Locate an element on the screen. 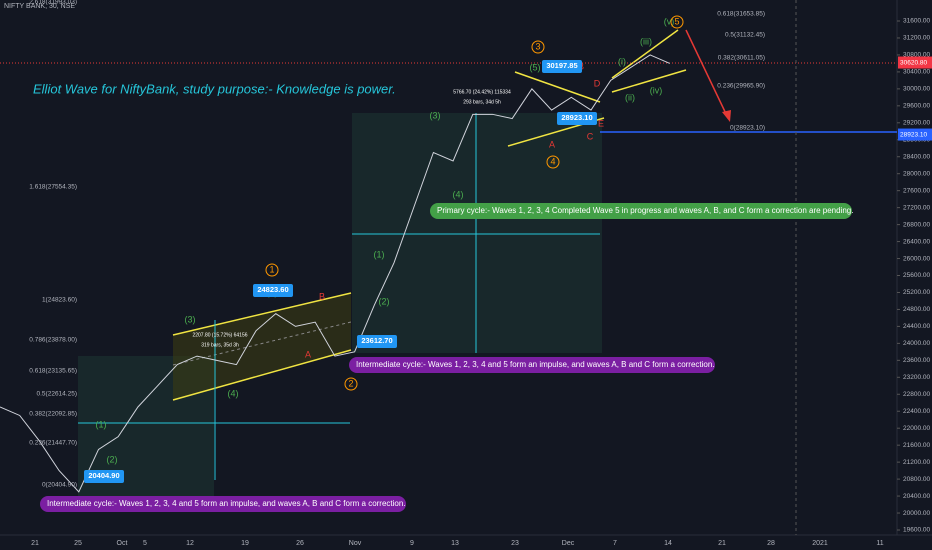 The image size is (932, 550). y-tick-label: 20400.00 is located at coordinates (916, 496).